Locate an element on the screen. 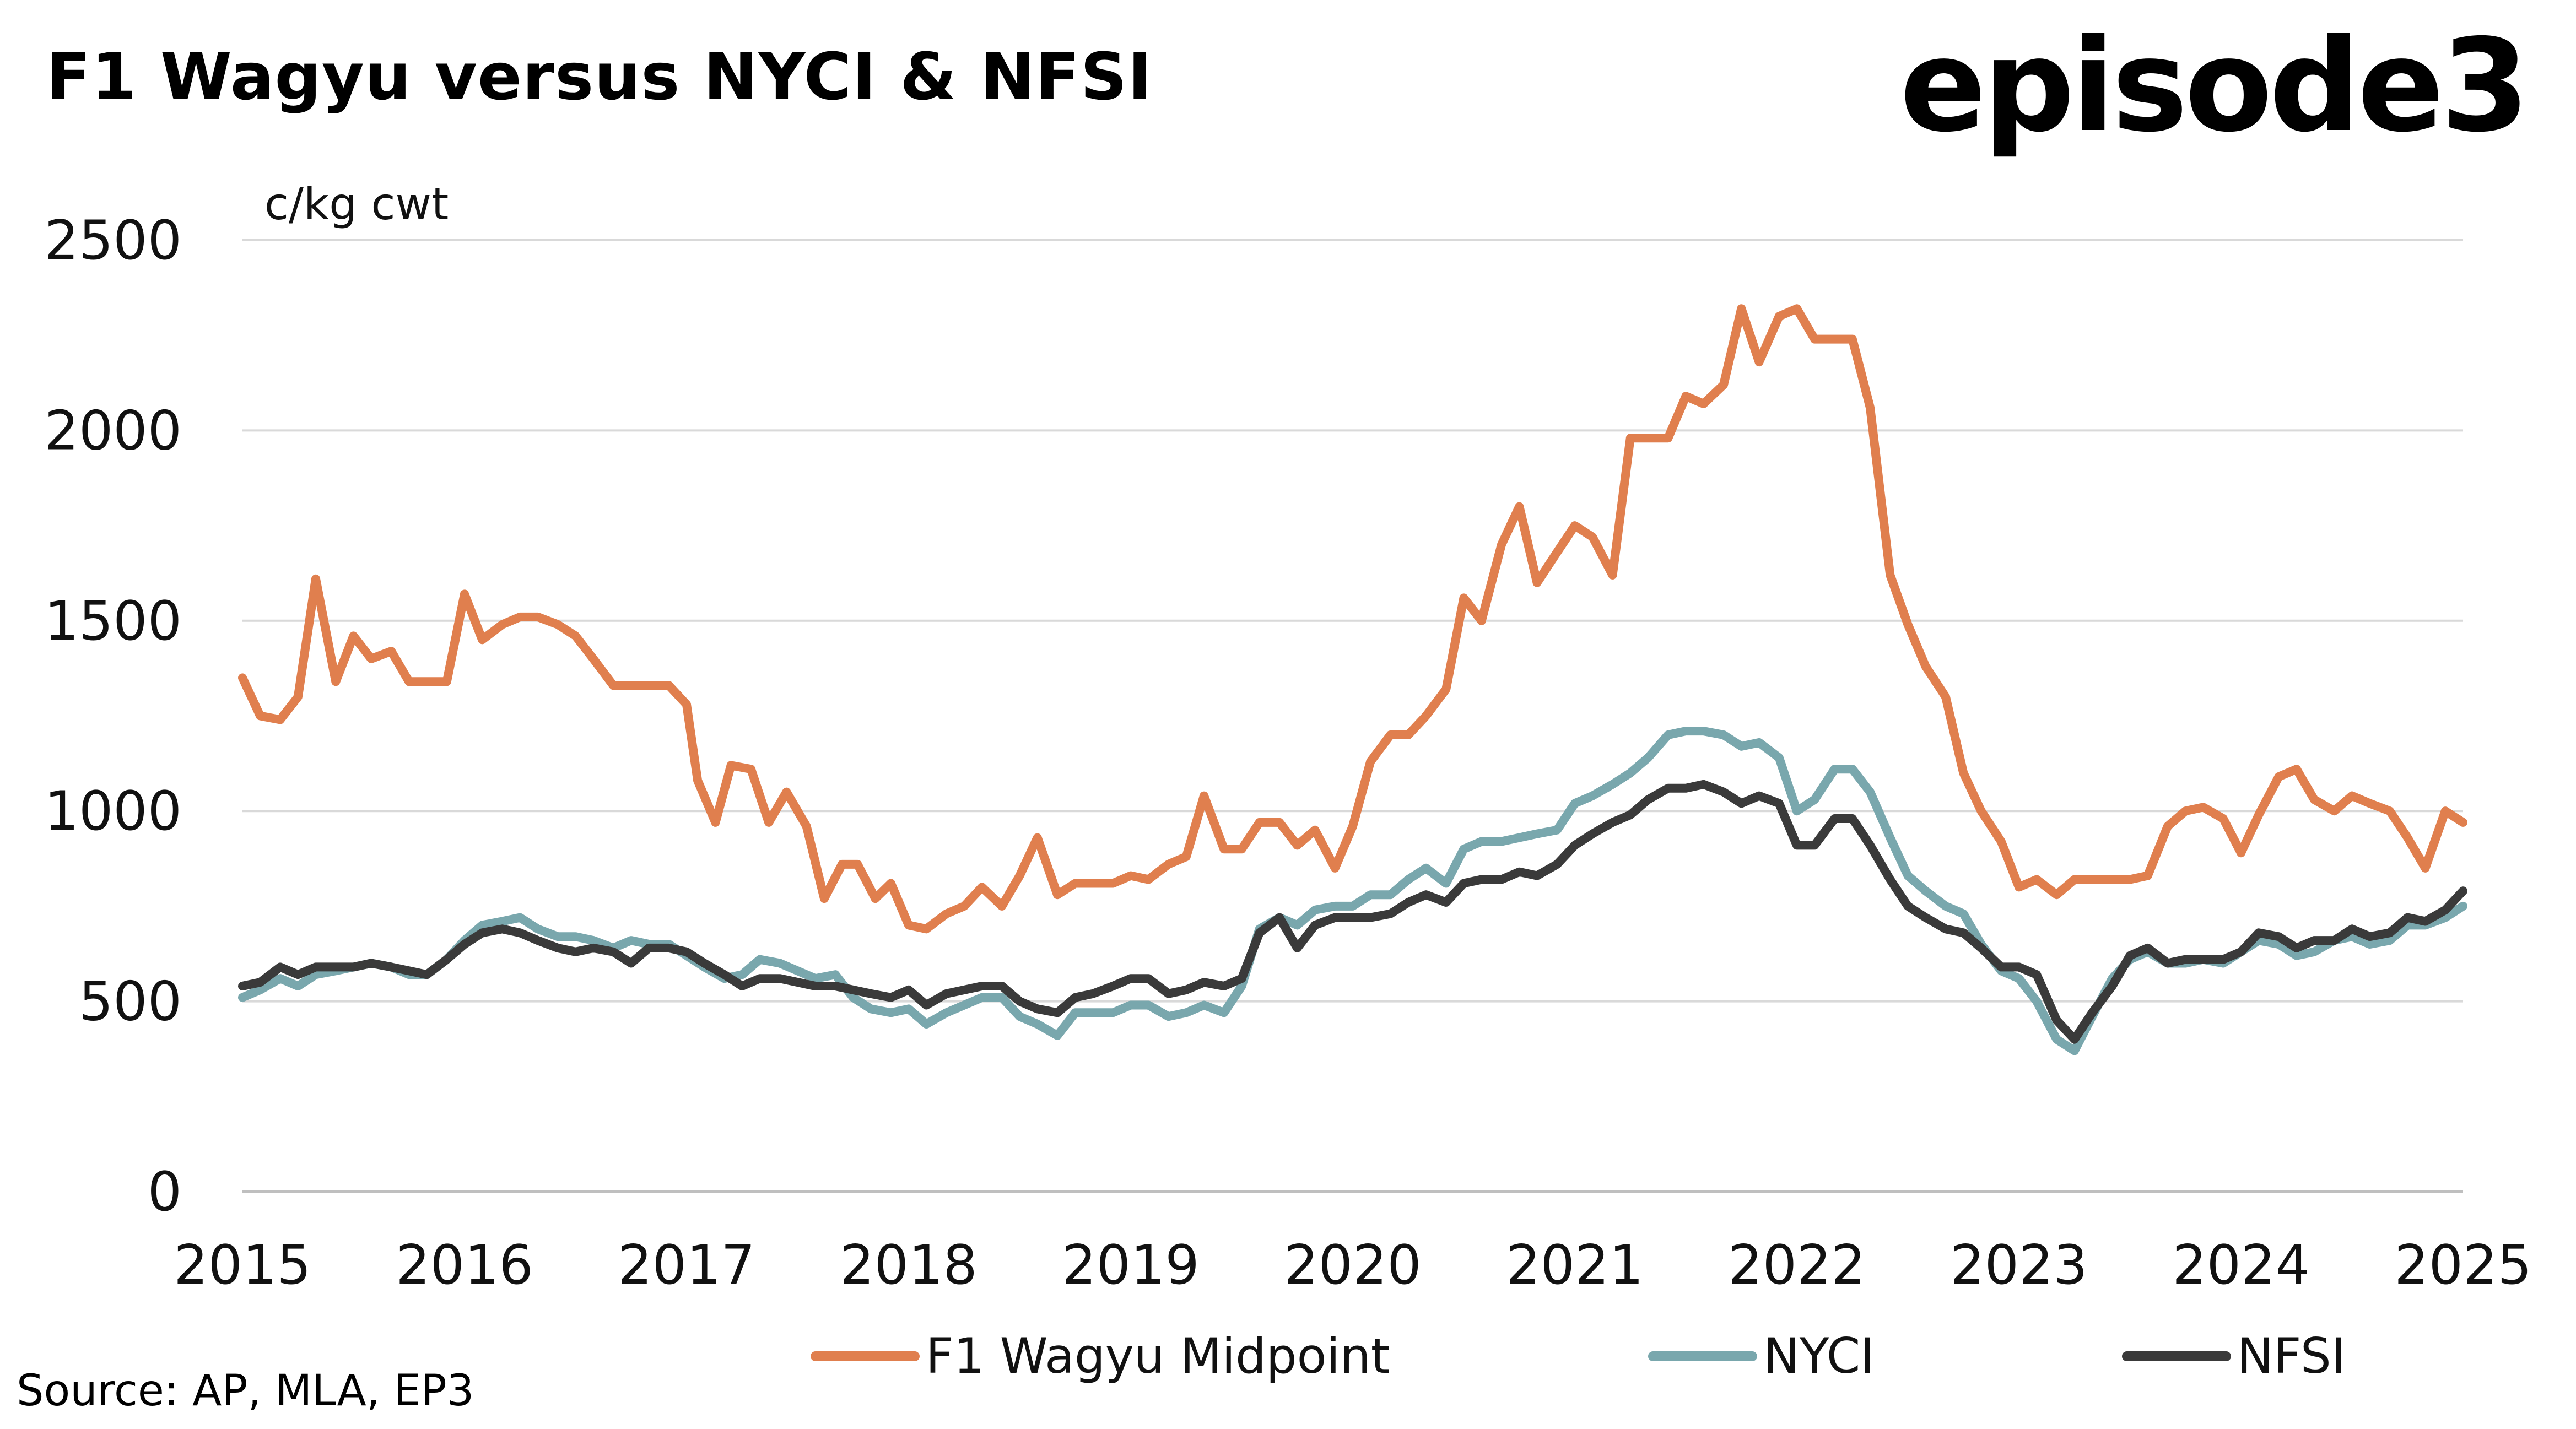 This screenshot has height=1429, width=2576. x-tick-label: 2025 is located at coordinates (2462, 1265).